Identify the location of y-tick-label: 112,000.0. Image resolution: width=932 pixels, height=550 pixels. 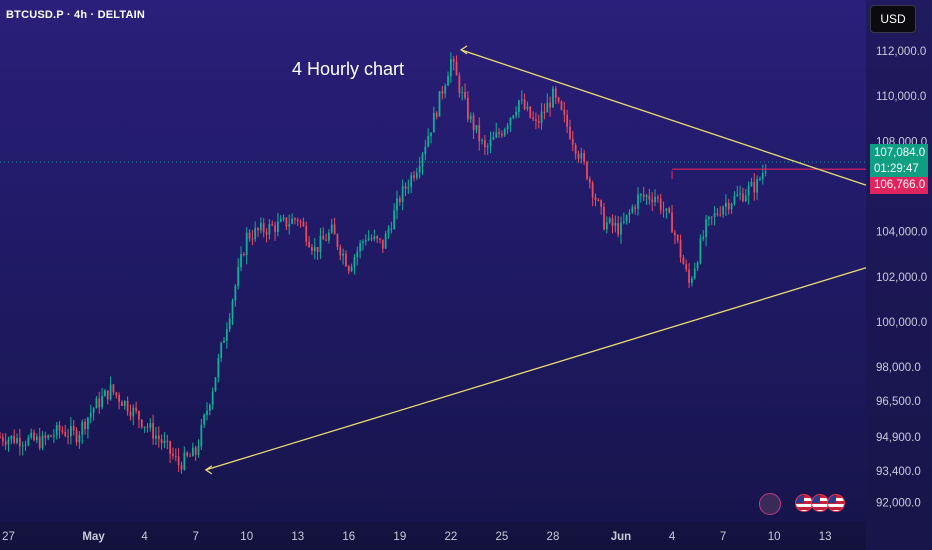
(901, 52).